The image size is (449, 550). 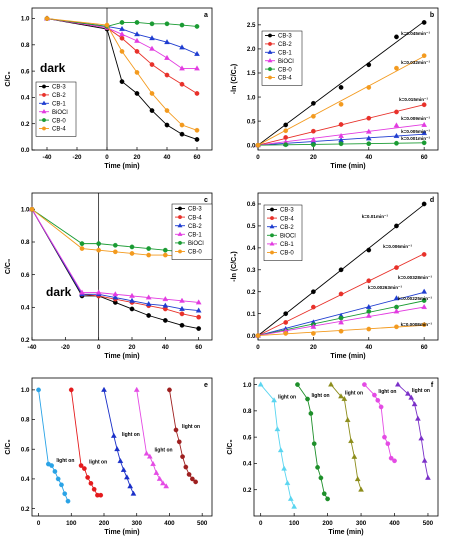 What do you see at coordinates (281, 236) in the screenshot?
I see `legend-item: BiOCl` at bounding box center [281, 236].